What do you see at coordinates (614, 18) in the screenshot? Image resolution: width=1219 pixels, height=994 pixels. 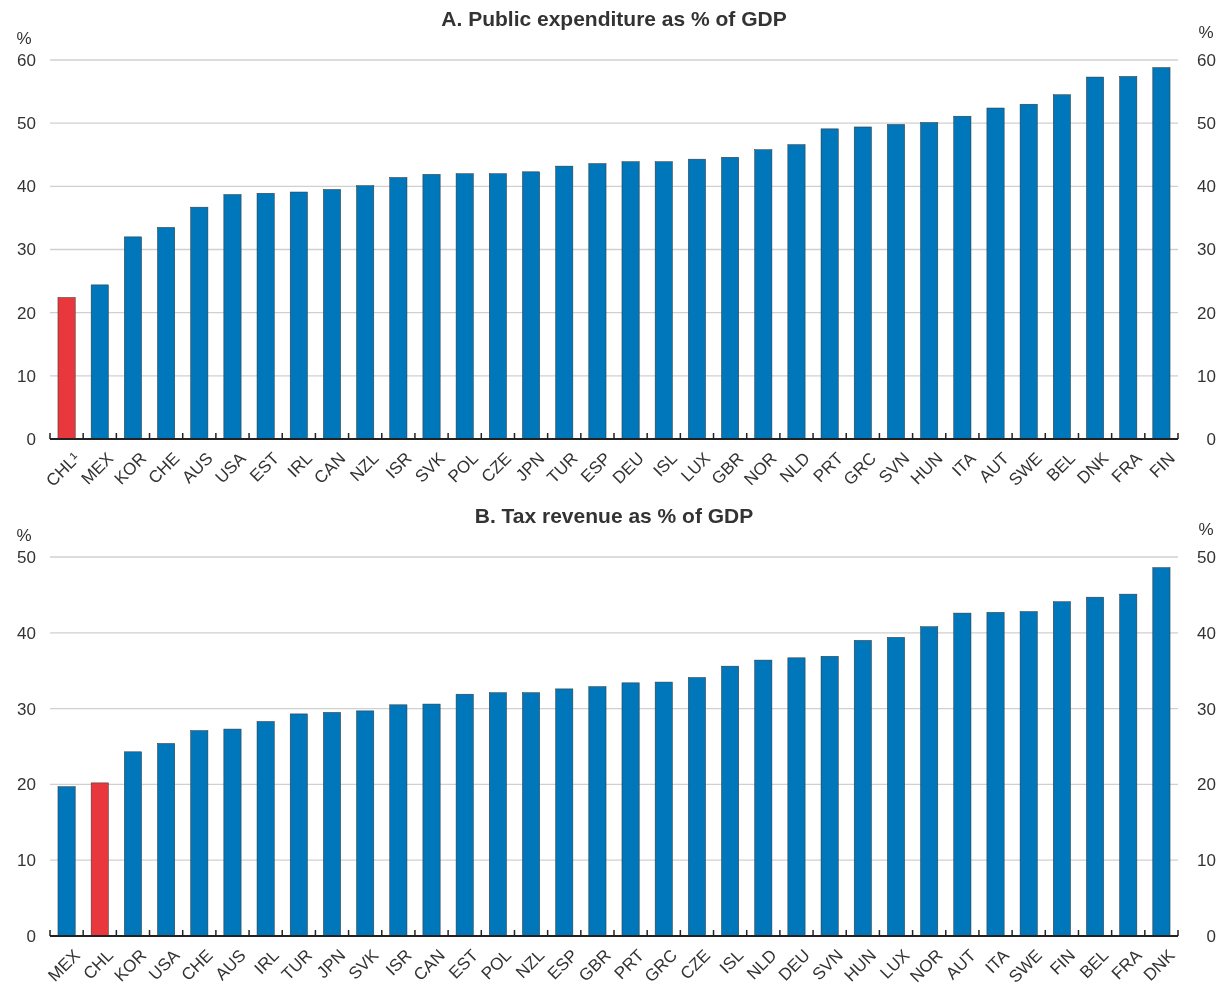 I see `chart-title: A. Public expenditure as % of GDP` at bounding box center [614, 18].